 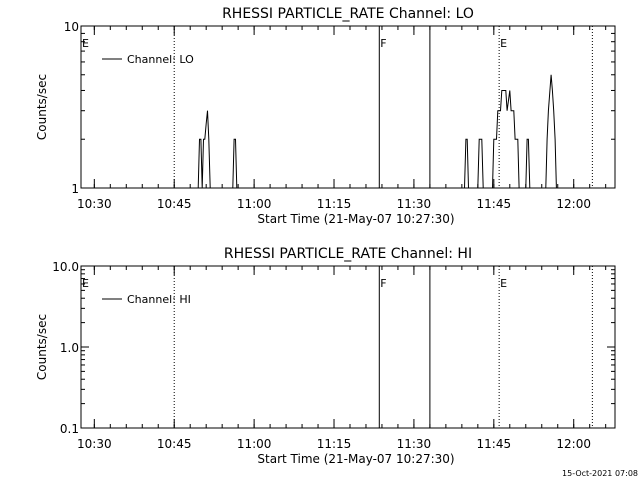 I want to click on legend-label: Channel: HI, so click(x=159, y=299).